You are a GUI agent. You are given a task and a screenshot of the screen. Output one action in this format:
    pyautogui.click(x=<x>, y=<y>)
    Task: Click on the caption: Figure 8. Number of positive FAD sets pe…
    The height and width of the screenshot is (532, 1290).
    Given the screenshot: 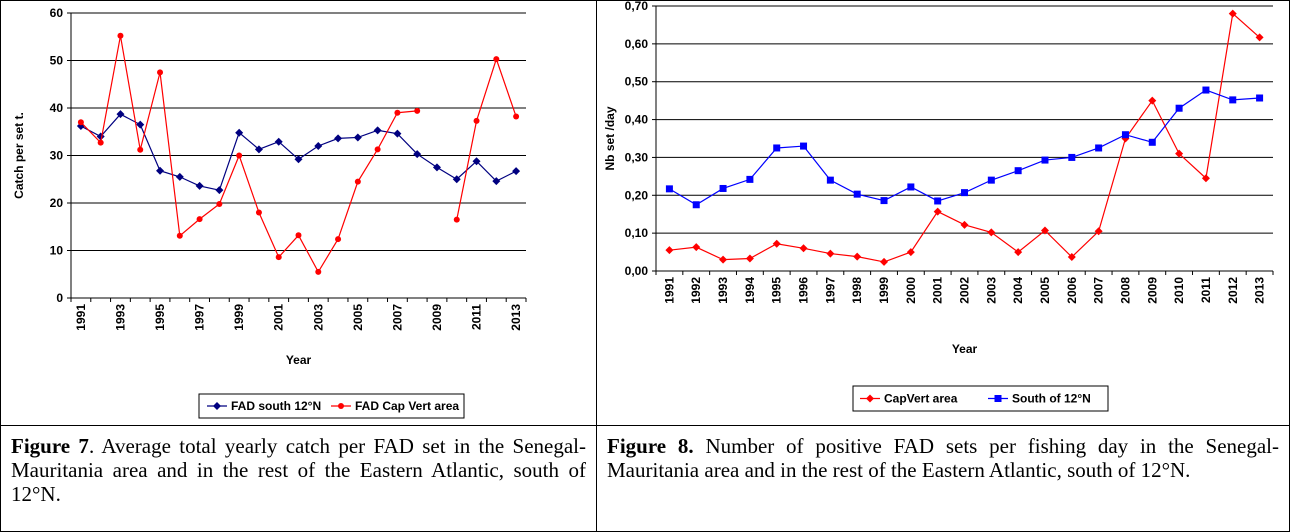 What is the action you would take?
    pyautogui.click(x=943, y=454)
    